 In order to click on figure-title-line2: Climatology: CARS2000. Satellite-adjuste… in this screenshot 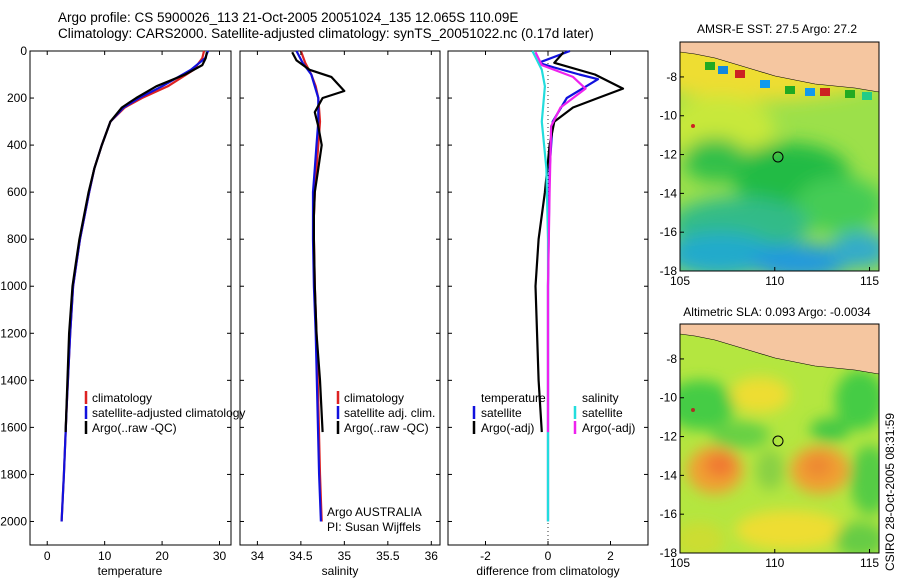, I will do `click(326, 33)`.